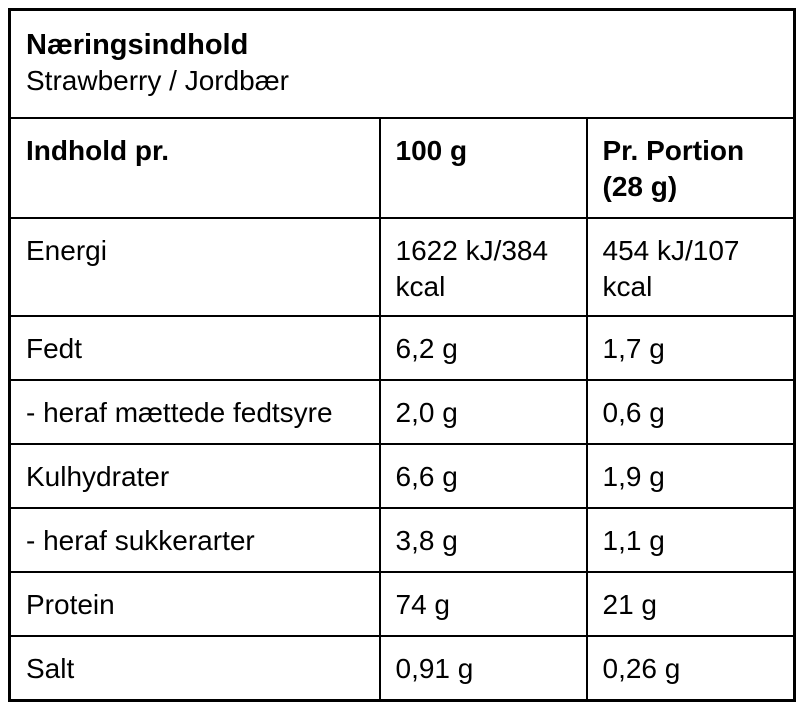 This screenshot has height=717, width=800. I want to click on table-row-energi: Energi 1622 kJ/384 kcal 454 kJ/107 kcal, so click(402, 267).